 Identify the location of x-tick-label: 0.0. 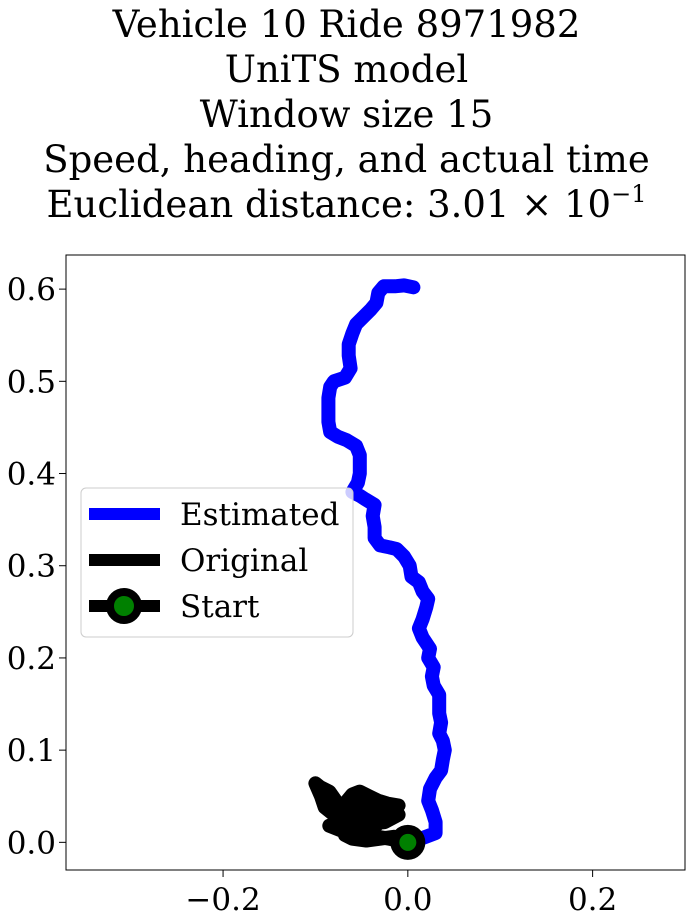
(407, 899).